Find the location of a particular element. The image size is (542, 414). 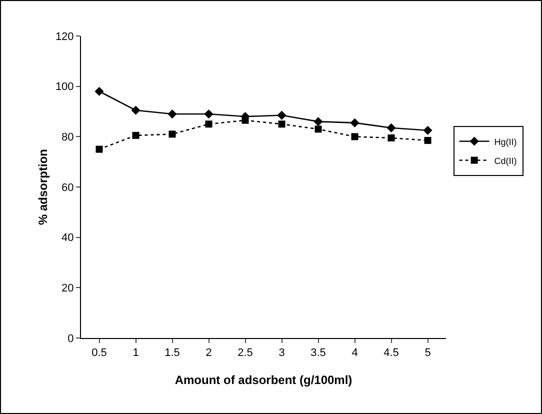

x-tick-label: 1.5 is located at coordinates (172, 353).